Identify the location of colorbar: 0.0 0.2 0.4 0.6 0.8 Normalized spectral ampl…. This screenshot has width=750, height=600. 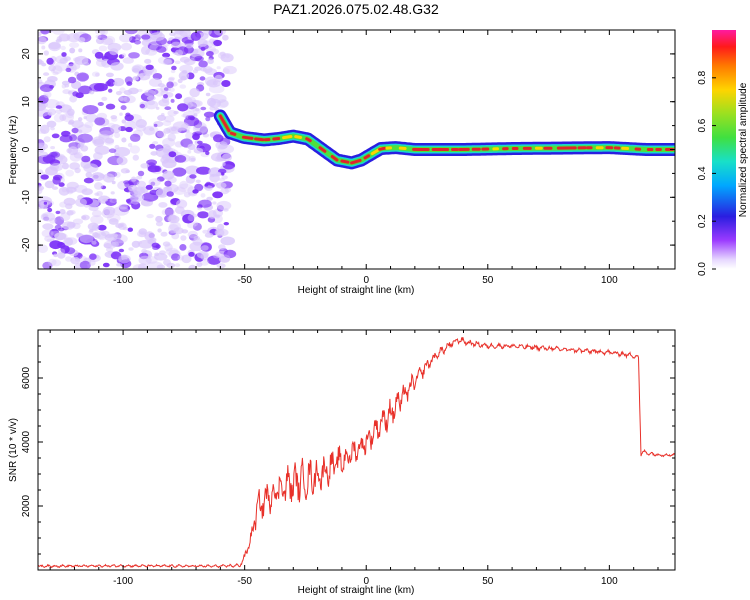
(723, 153).